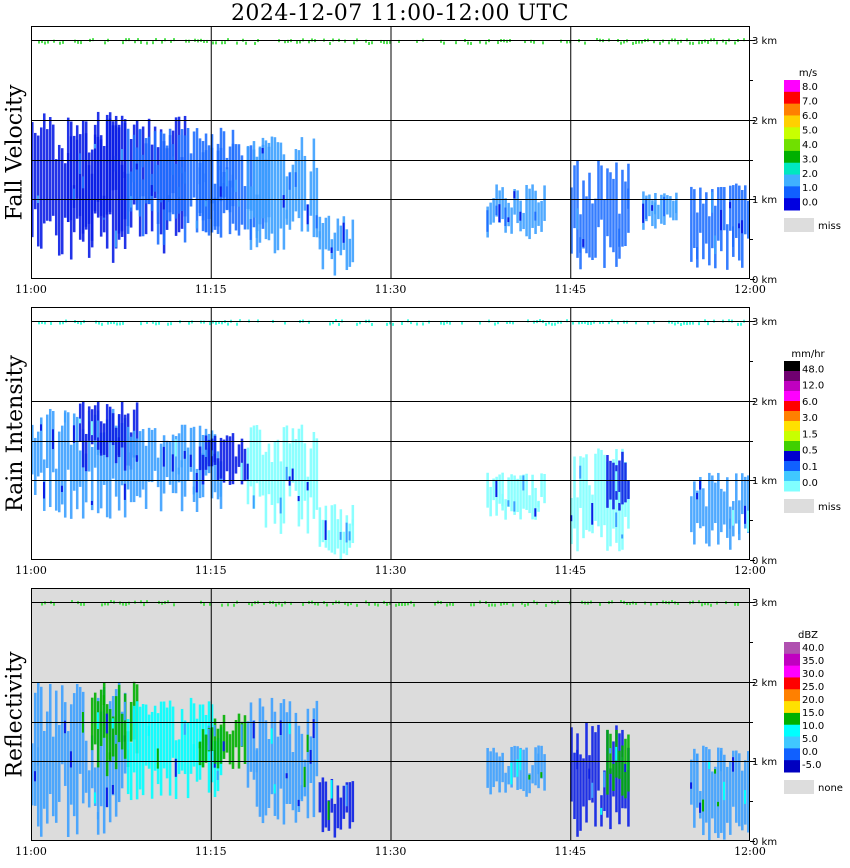  What do you see at coordinates (810, 467) in the screenshot?
I see `colorbar-label: 0.1` at bounding box center [810, 467].